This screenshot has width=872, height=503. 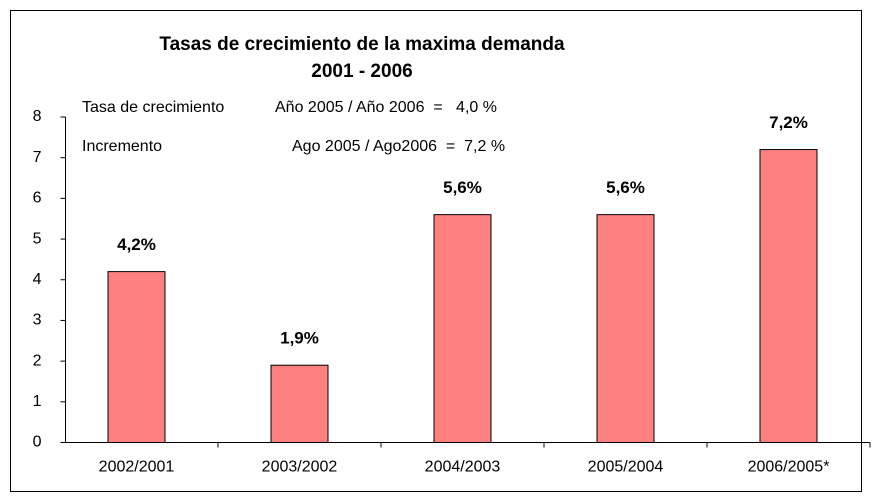 What do you see at coordinates (37, 360) in the screenshot?
I see `y-tick-label: 2` at bounding box center [37, 360].